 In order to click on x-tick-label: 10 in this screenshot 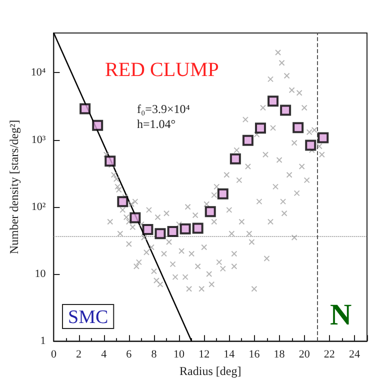, I will do `click(180, 354)`.